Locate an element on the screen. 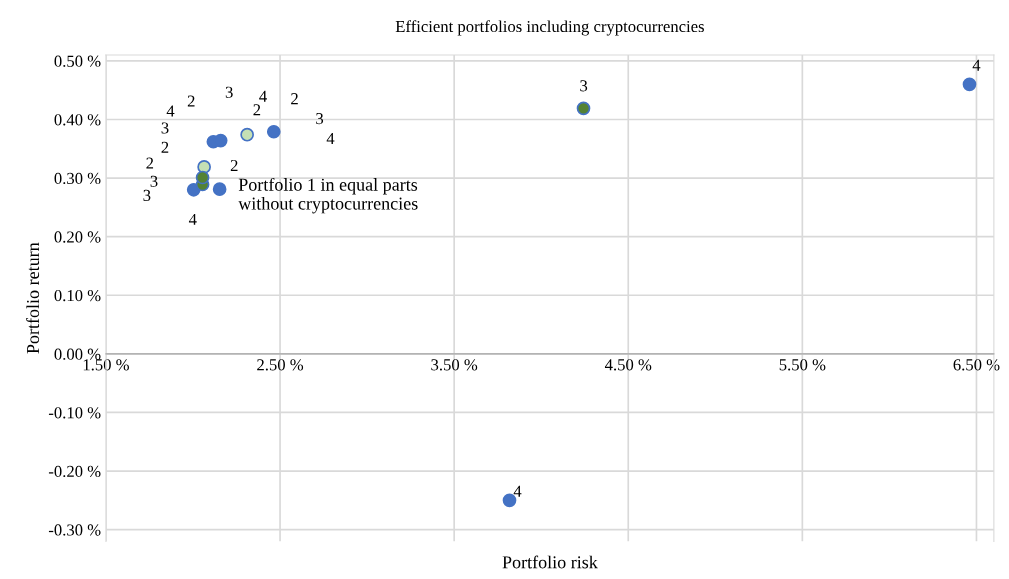 This screenshot has width=1009, height=579. y-tick-label: 0.50 % is located at coordinates (77, 61).